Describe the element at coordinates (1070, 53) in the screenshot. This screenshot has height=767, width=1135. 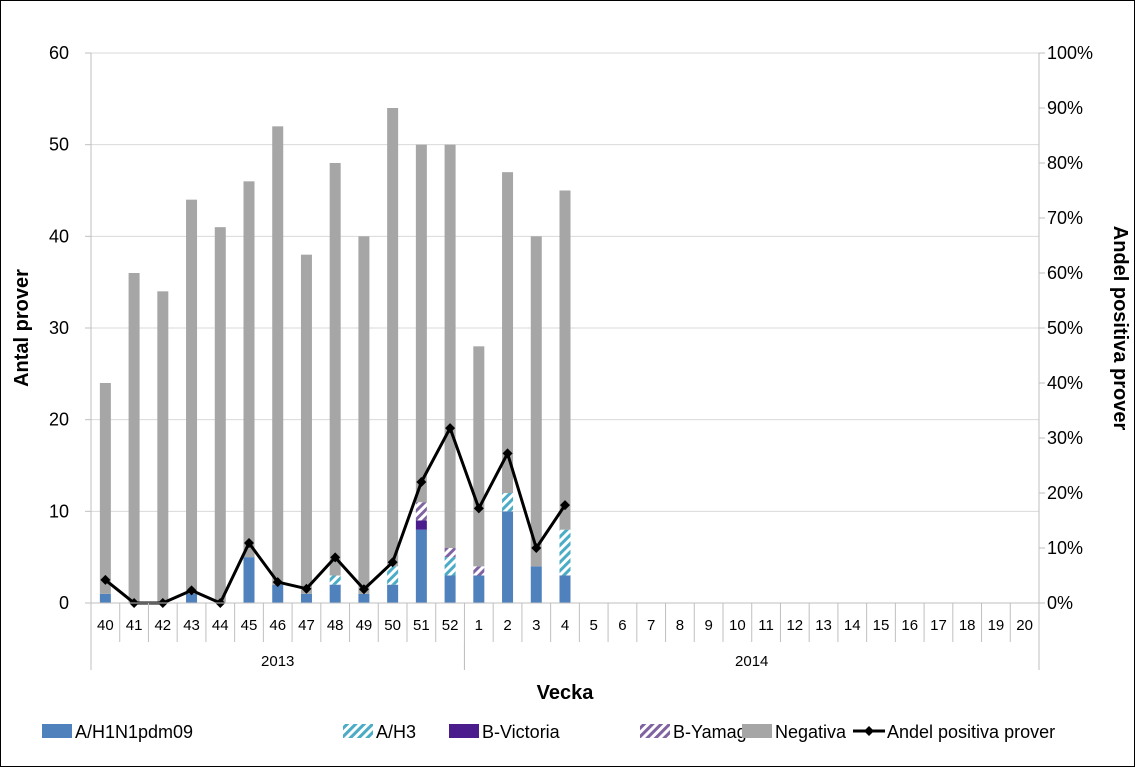
I see `y-right-tick-label: 100%` at that location.